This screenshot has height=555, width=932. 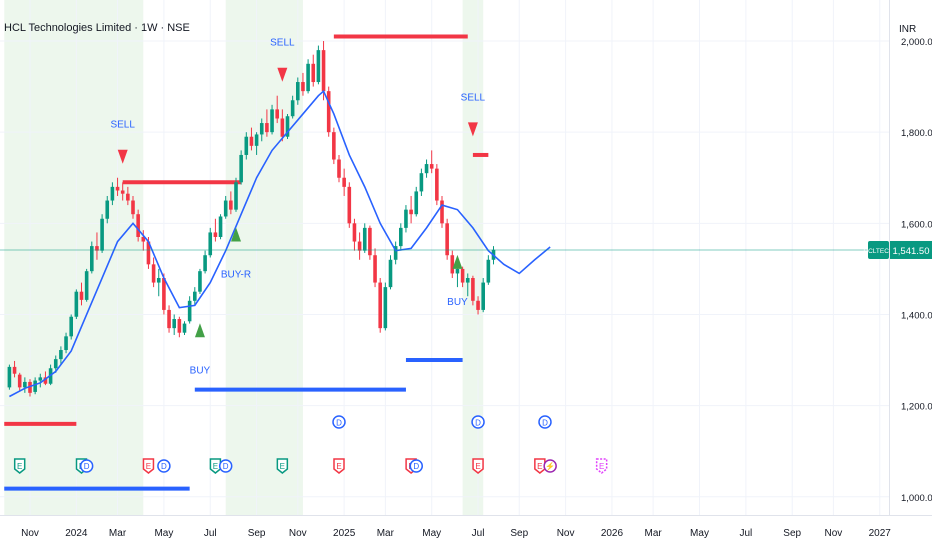 I want to click on x-tick-label: Nov, so click(x=298, y=533).